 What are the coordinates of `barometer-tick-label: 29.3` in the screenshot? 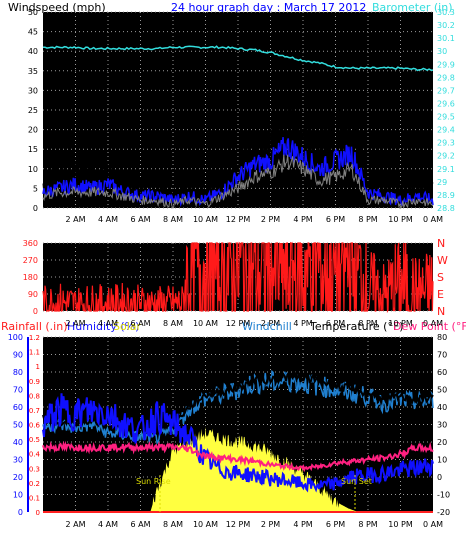 It's located at (446, 143).